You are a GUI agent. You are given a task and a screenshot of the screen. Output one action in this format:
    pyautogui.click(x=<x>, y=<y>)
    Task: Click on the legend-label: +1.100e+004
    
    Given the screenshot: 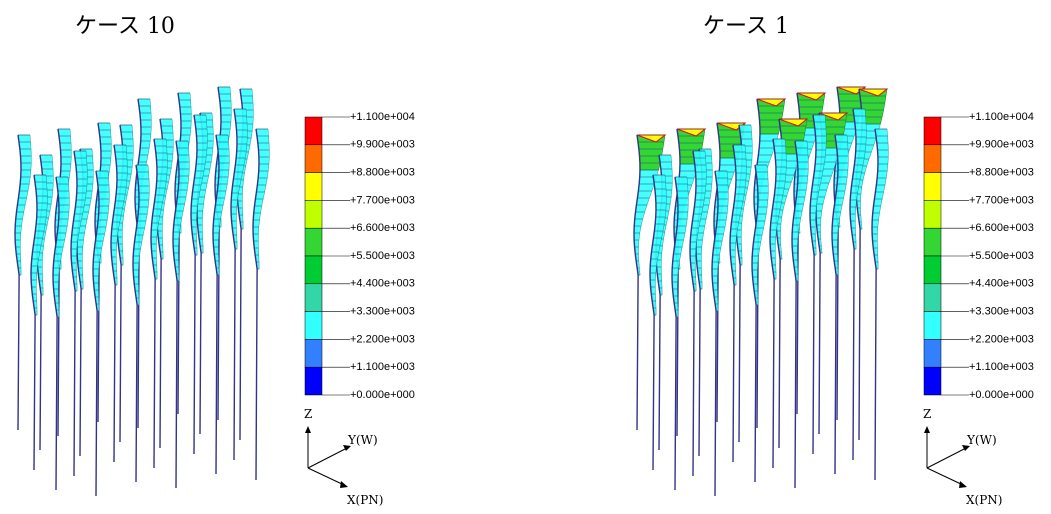 What is the action you would take?
    pyautogui.click(x=1001, y=117)
    